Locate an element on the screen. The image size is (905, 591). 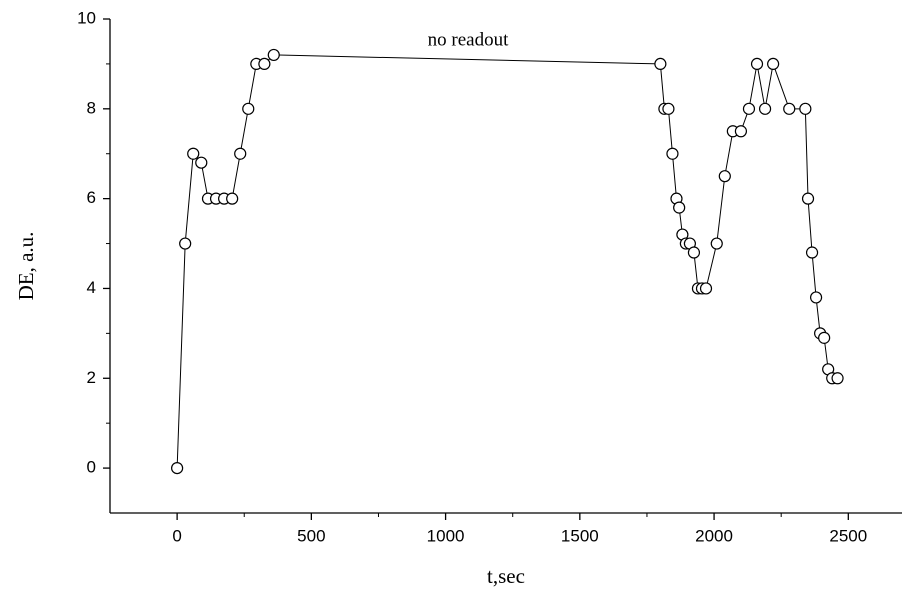
y-tick-label: 8 is located at coordinates (91, 107).